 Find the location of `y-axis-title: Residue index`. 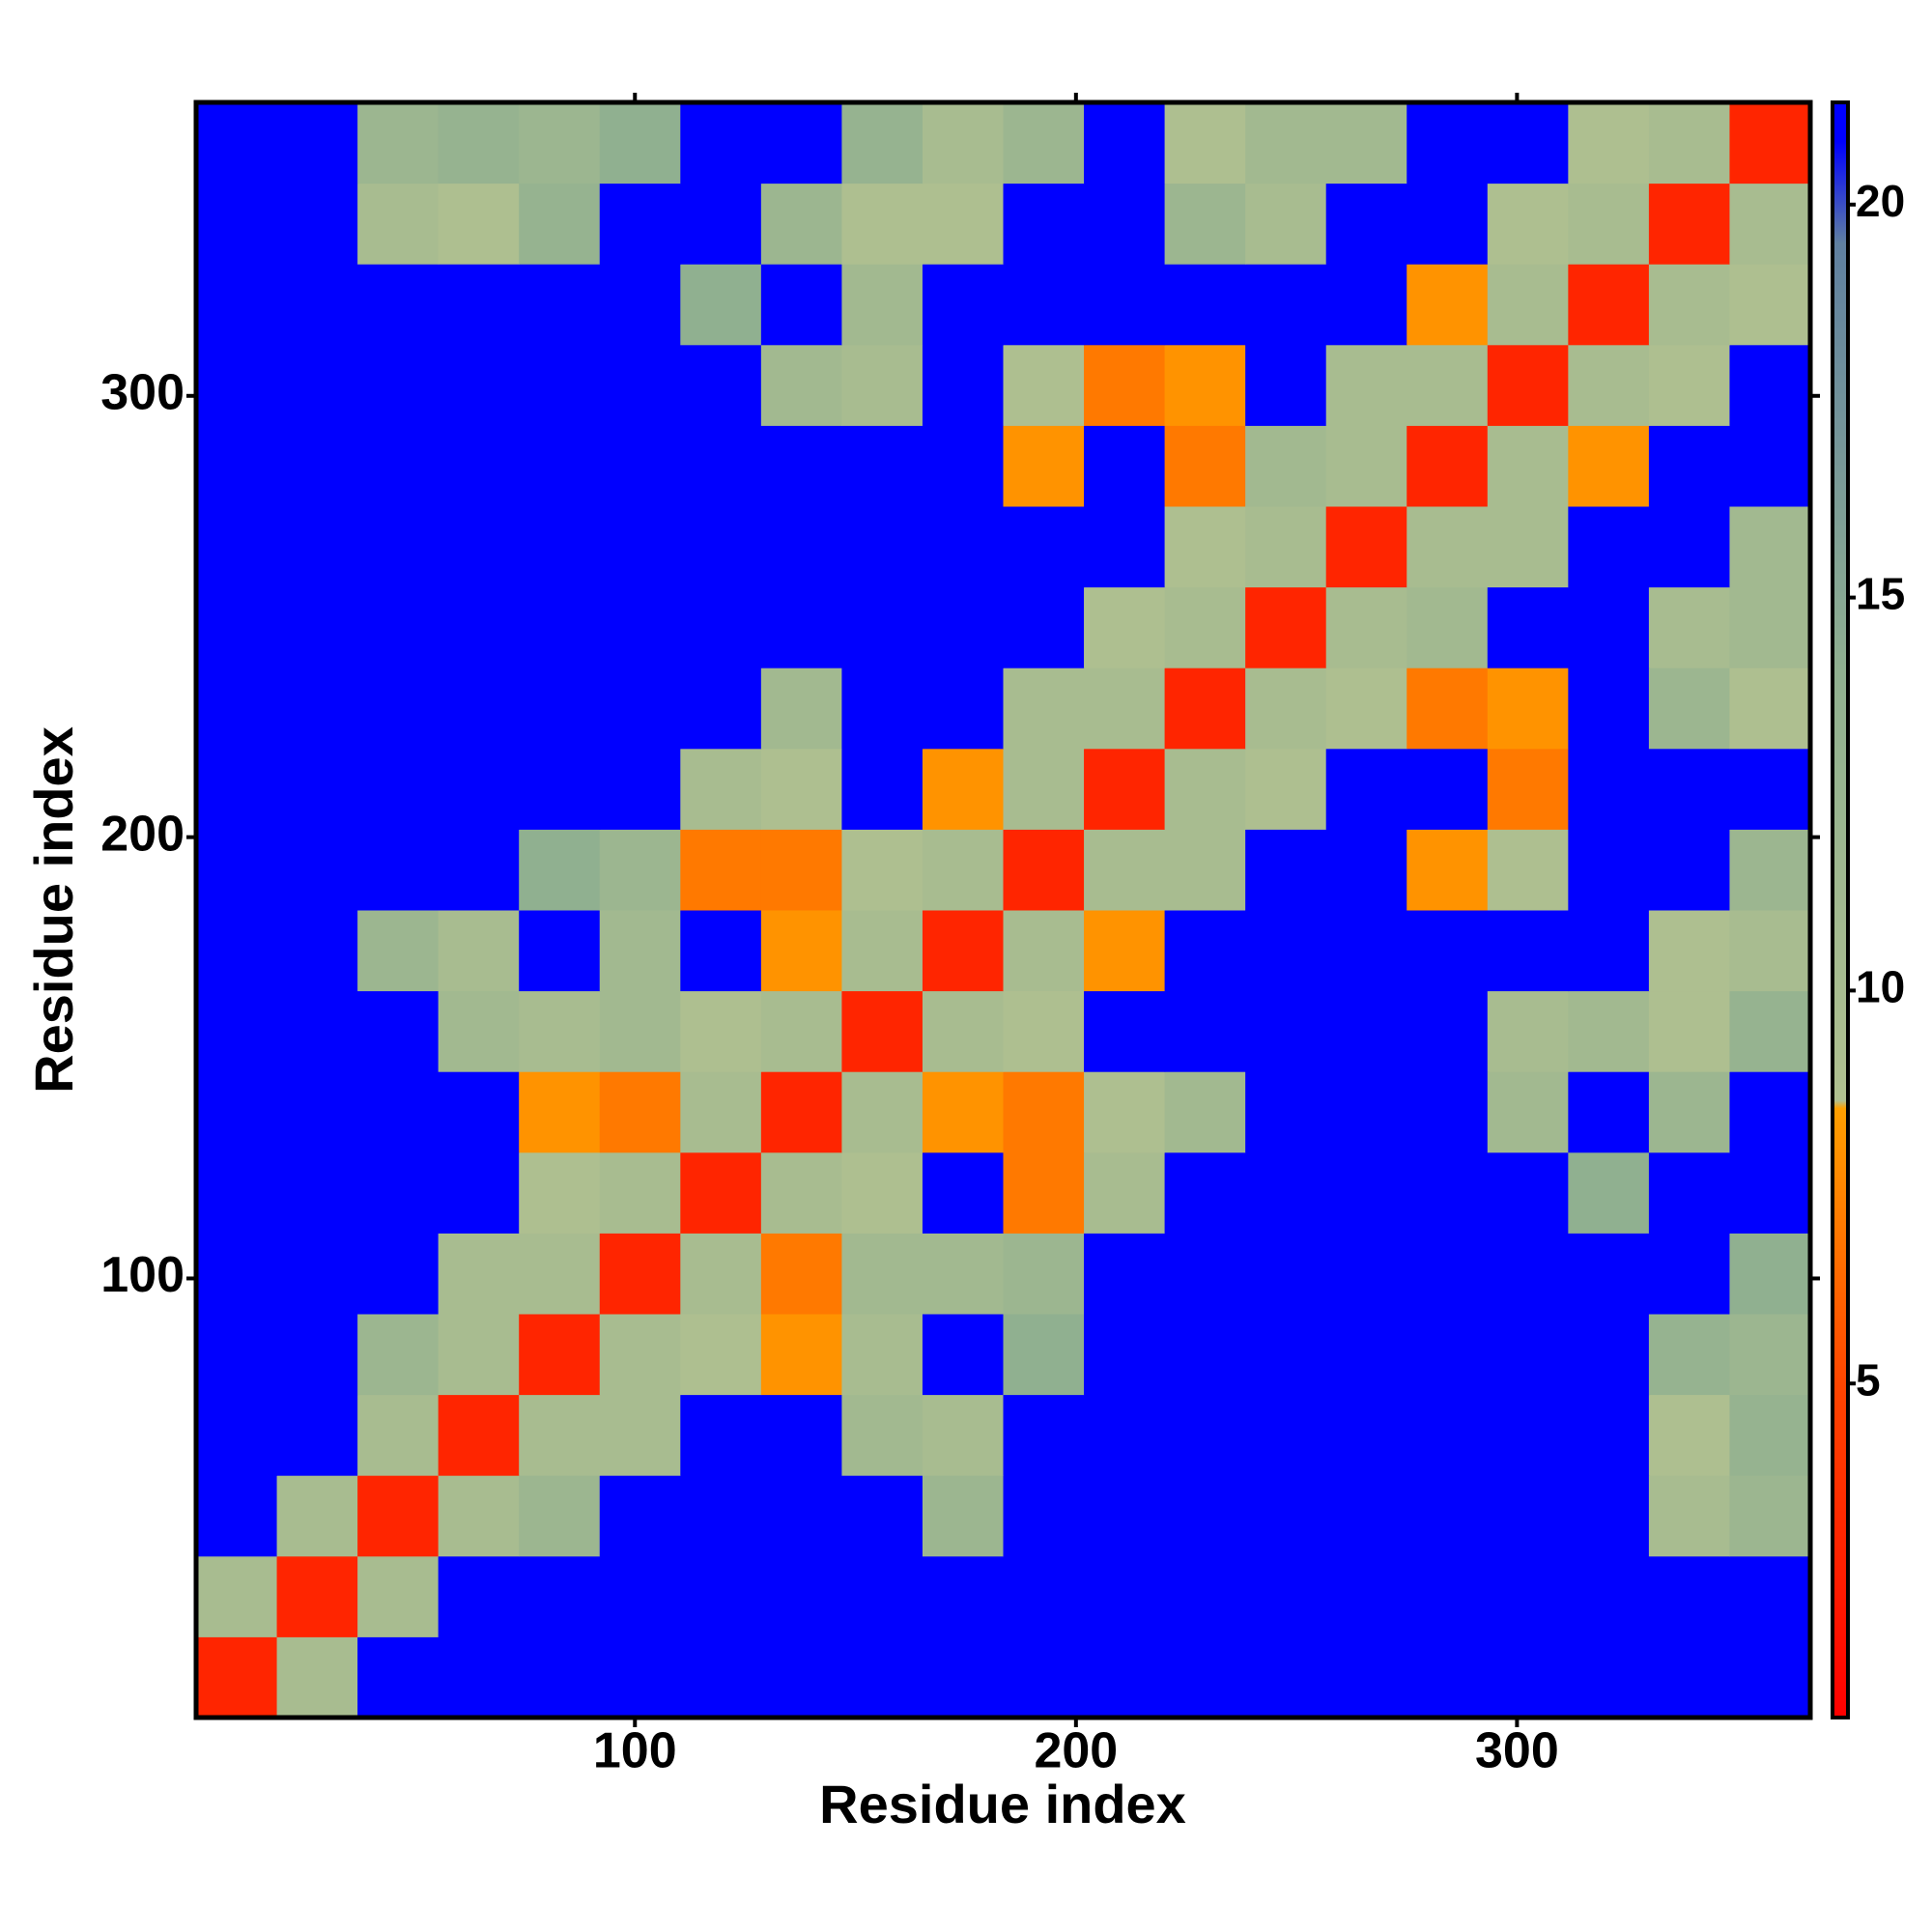

y-axis-title: Residue index is located at coordinates (53, 910).